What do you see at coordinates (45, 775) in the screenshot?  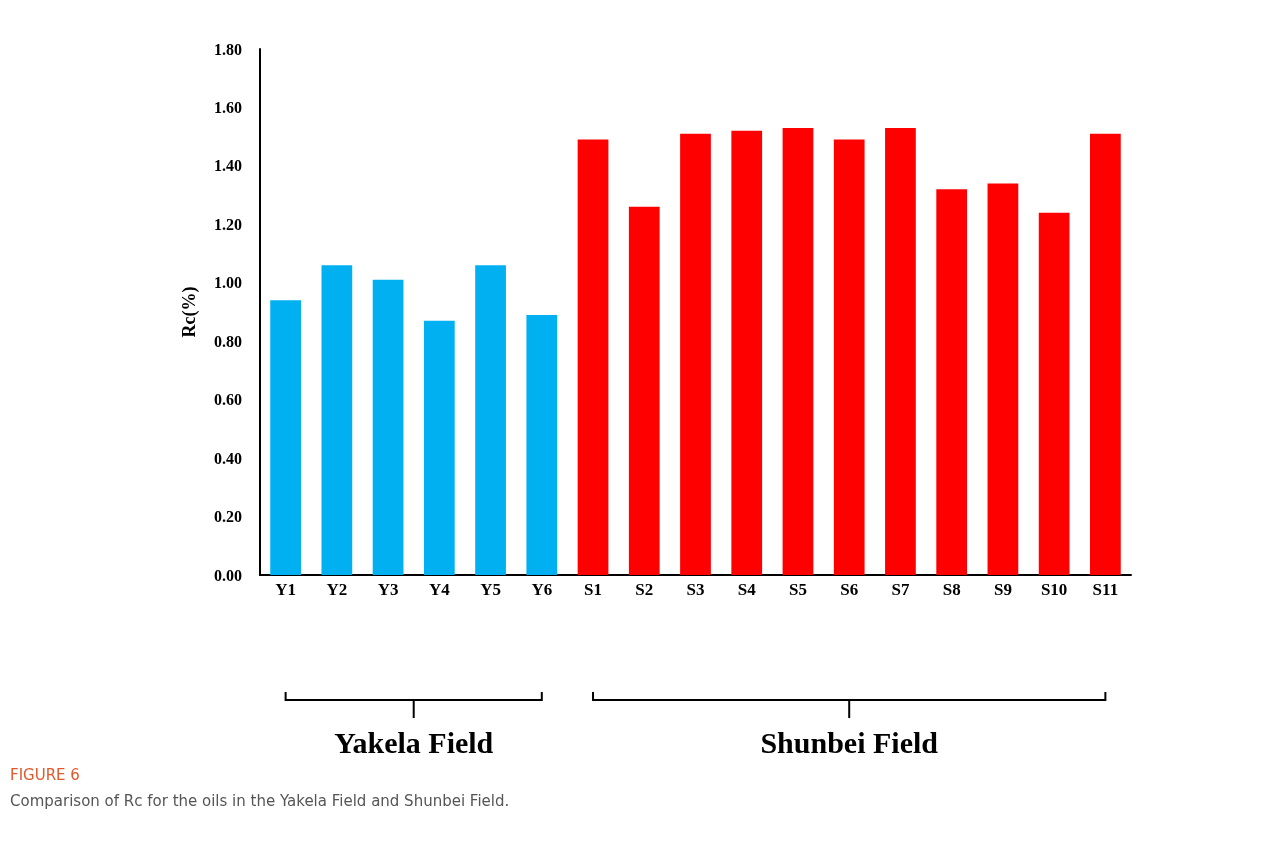 I see `text: FIGURE 6` at bounding box center [45, 775].